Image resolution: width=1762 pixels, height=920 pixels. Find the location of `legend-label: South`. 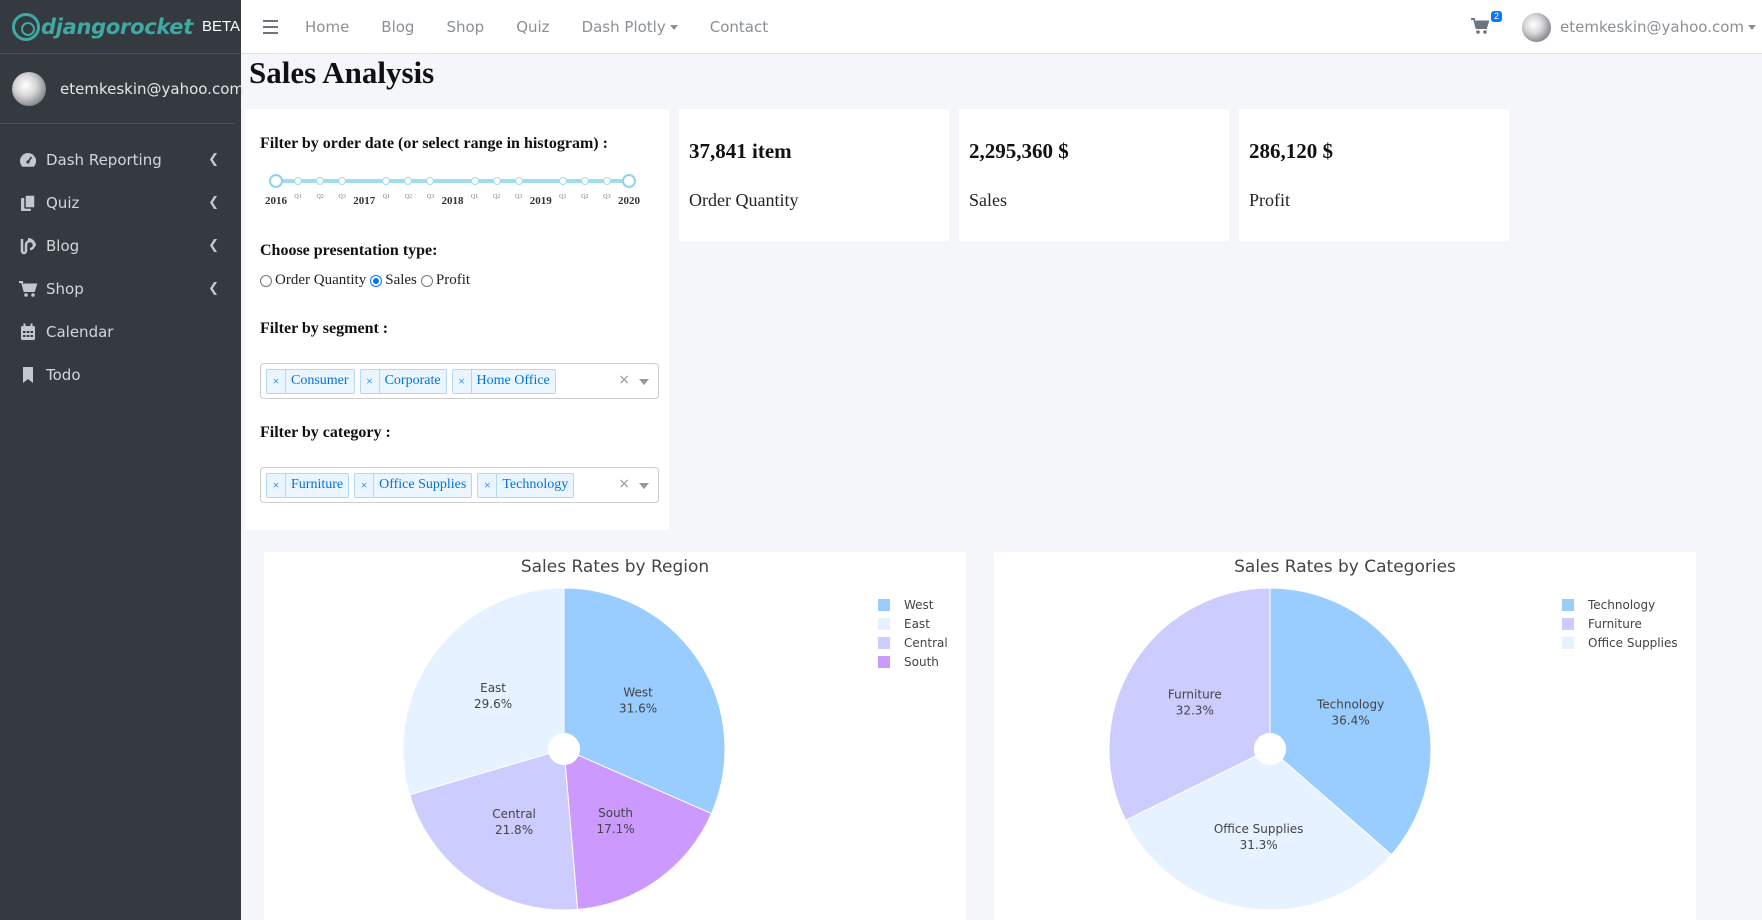

legend-label: South is located at coordinates (921, 661).